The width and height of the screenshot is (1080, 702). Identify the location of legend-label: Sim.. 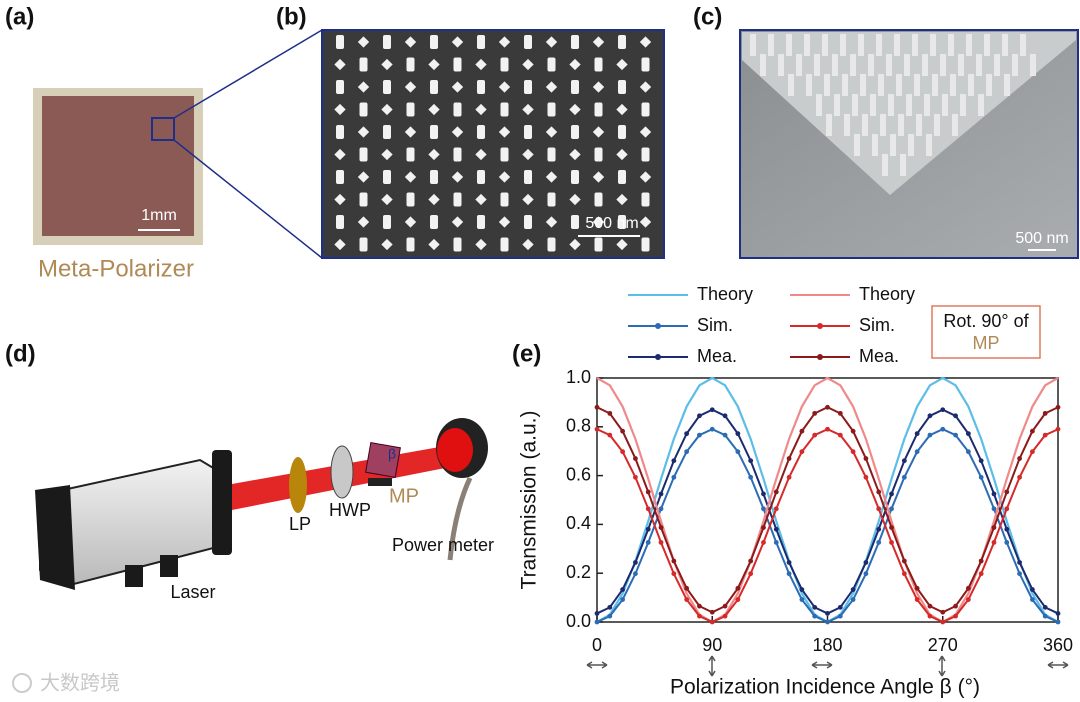
(877, 325).